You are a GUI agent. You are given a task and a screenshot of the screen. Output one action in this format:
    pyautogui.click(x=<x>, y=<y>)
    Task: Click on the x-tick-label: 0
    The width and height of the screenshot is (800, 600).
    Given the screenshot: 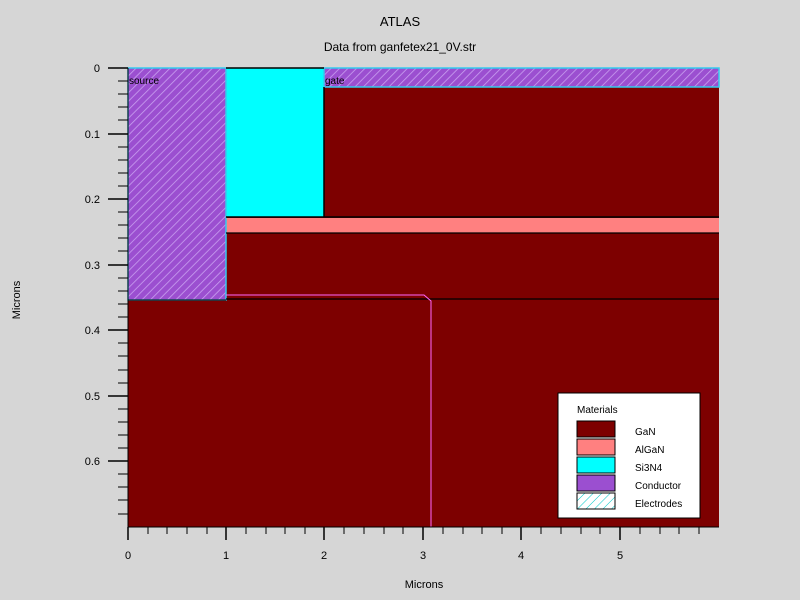 What is the action you would take?
    pyautogui.click(x=128, y=556)
    